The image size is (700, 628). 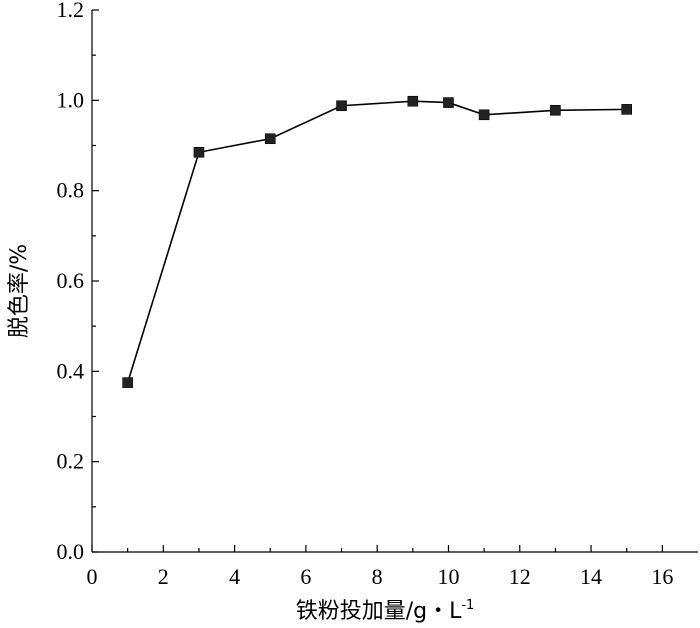 What do you see at coordinates (92, 576) in the screenshot?
I see `x-tick-label: 0` at bounding box center [92, 576].